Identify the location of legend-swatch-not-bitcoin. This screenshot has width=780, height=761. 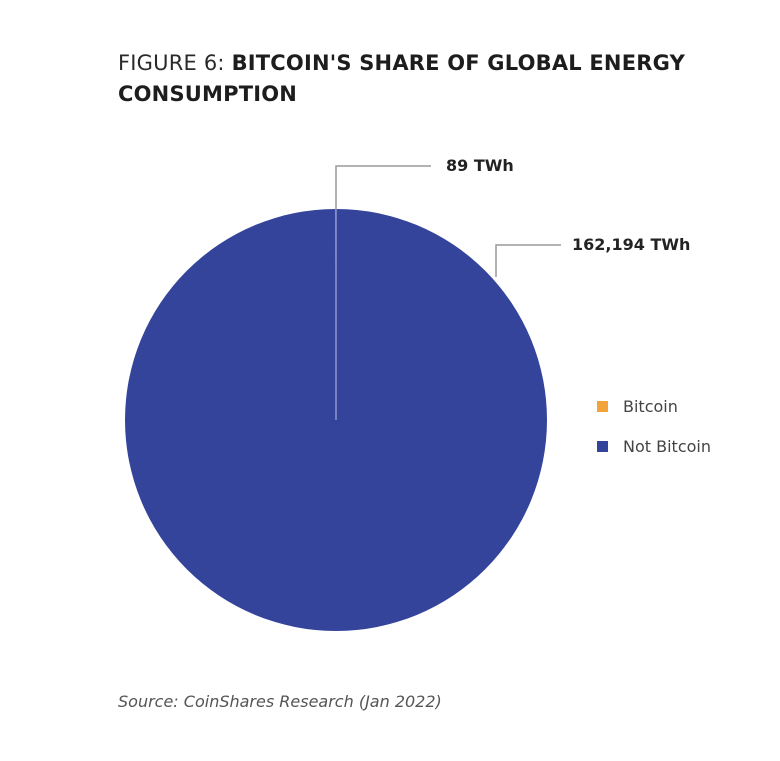
(602, 446).